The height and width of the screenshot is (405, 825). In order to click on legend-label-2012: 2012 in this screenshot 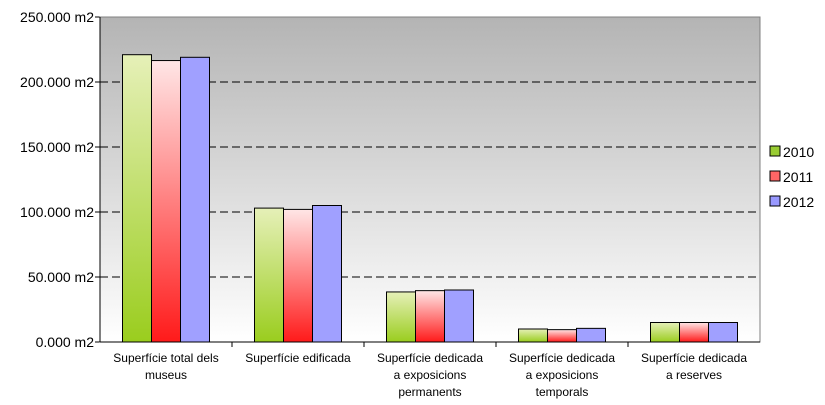, I will do `click(798, 202)`.